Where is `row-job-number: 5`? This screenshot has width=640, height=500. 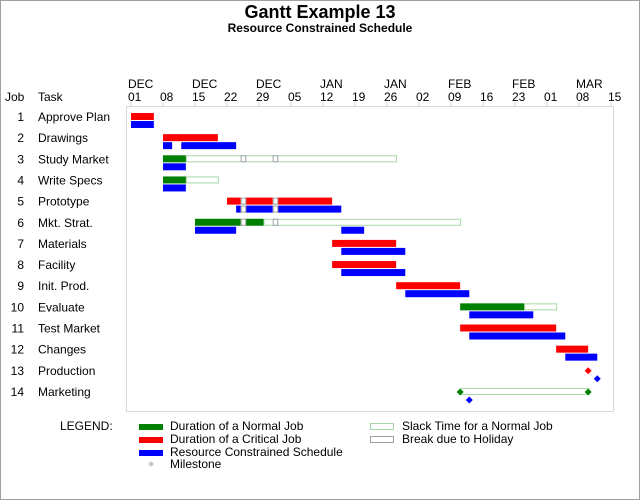
row-job-number: 5 is located at coordinates (20, 202).